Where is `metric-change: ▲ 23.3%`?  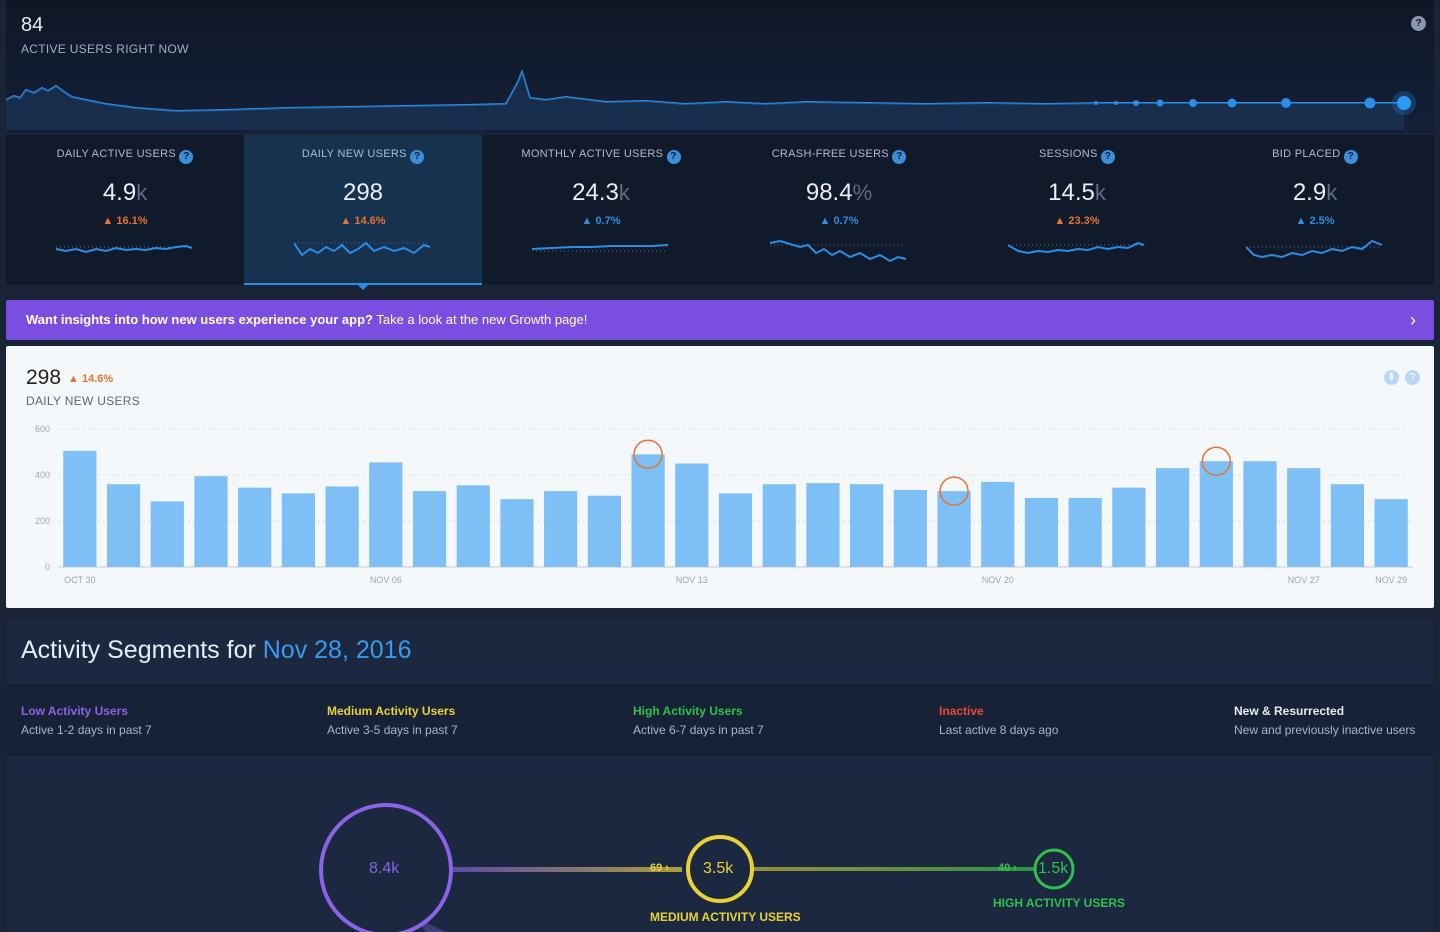 metric-change: ▲ 23.3% is located at coordinates (1077, 221).